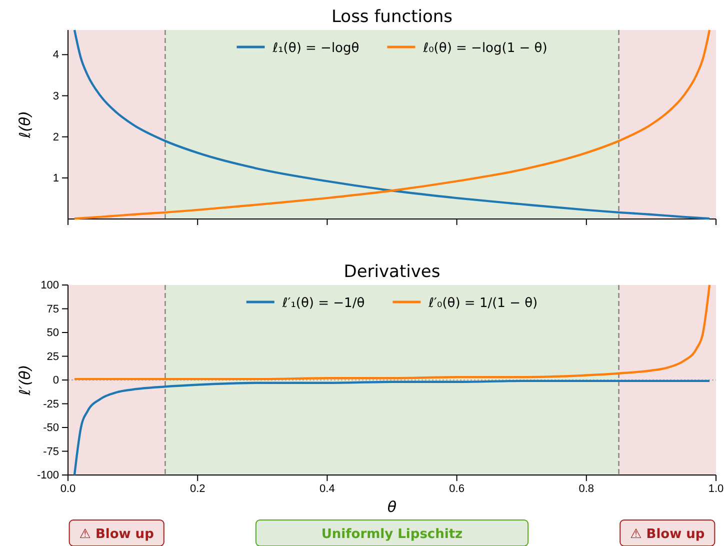 This screenshot has width=728, height=546. Describe the element at coordinates (52, 309) in the screenshot. I see `y-tick-label: 75` at that location.